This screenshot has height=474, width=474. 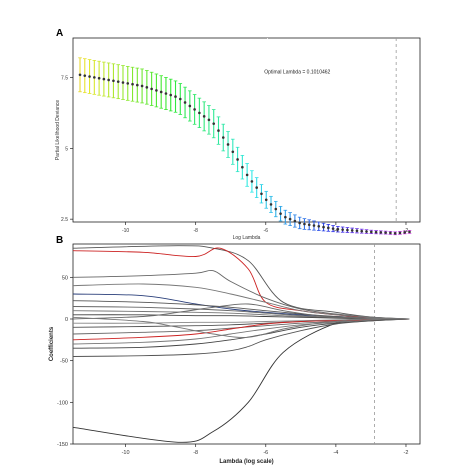 What do you see at coordinates (59, 33) in the screenshot?
I see `panel-a-label: A` at bounding box center [59, 33].